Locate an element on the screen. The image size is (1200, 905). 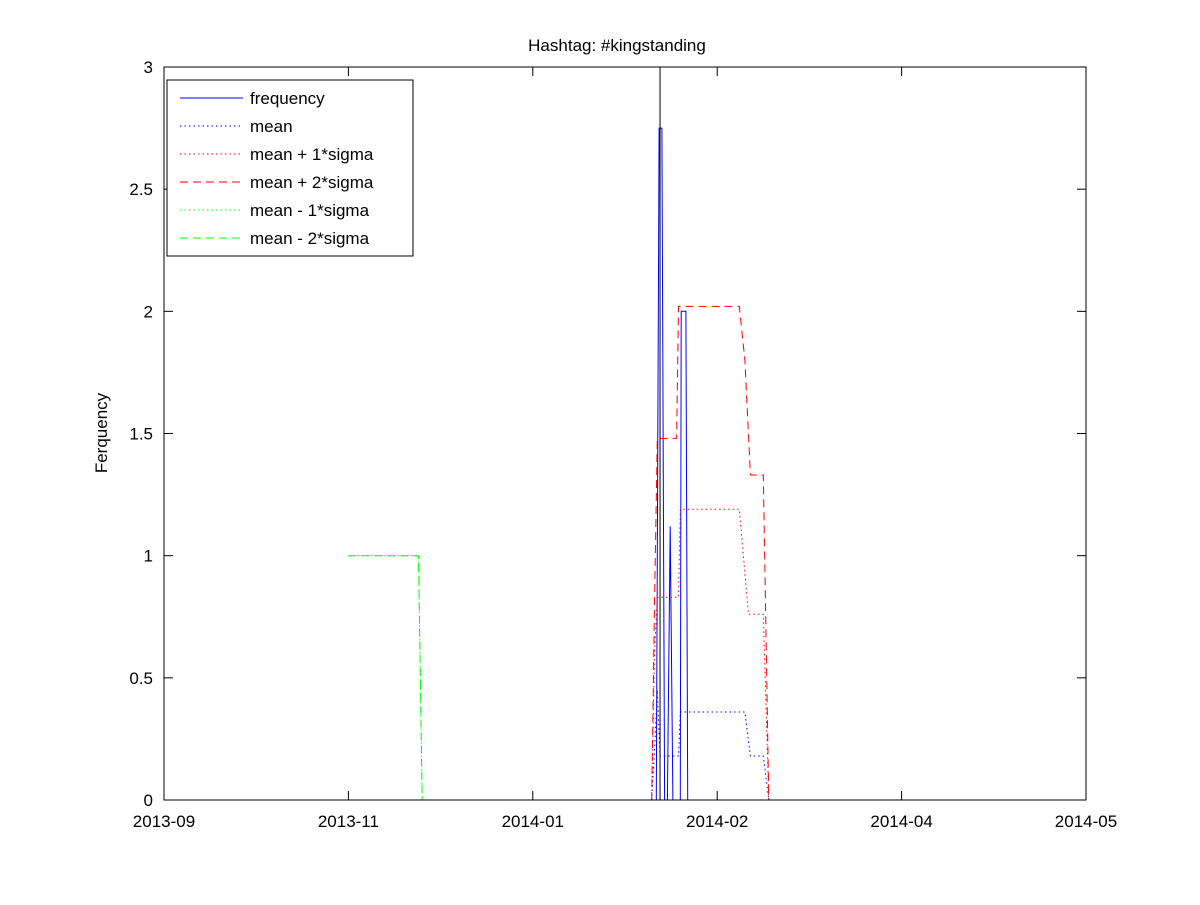
legend-box is located at coordinates (290, 168).